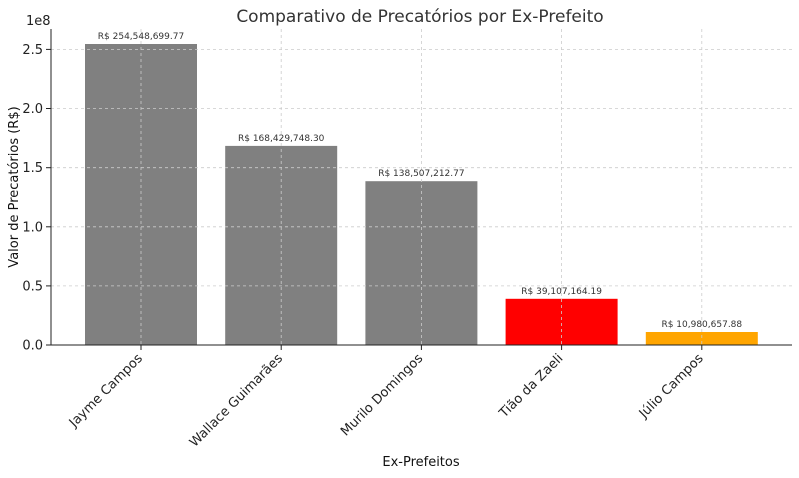 The height and width of the screenshot is (478, 799). I want to click on x-tick-label: Tião da Zaeli, so click(531, 386).